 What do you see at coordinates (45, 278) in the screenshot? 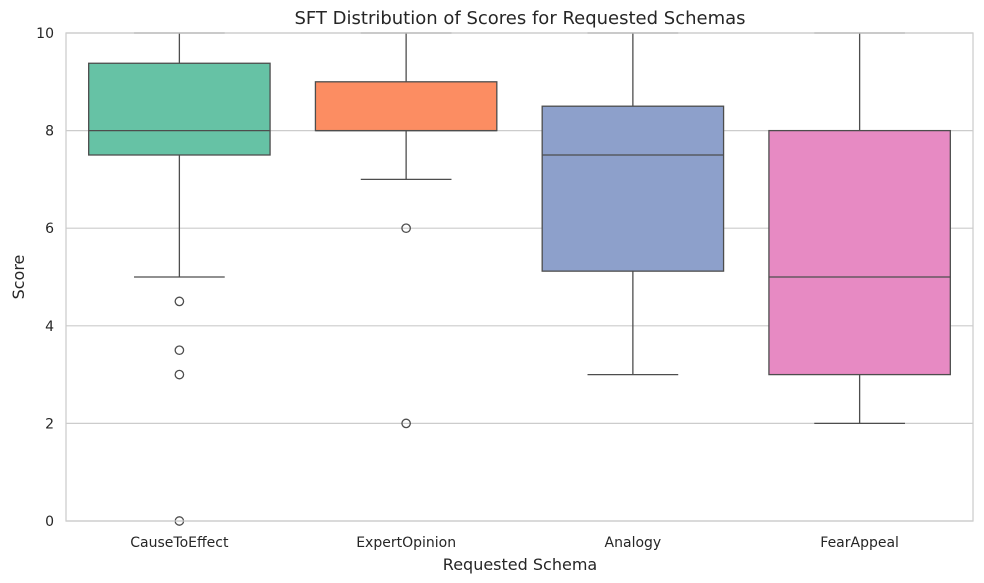
I see `y-tick-layer: 0 2 4 6 8 10` at bounding box center [45, 278].